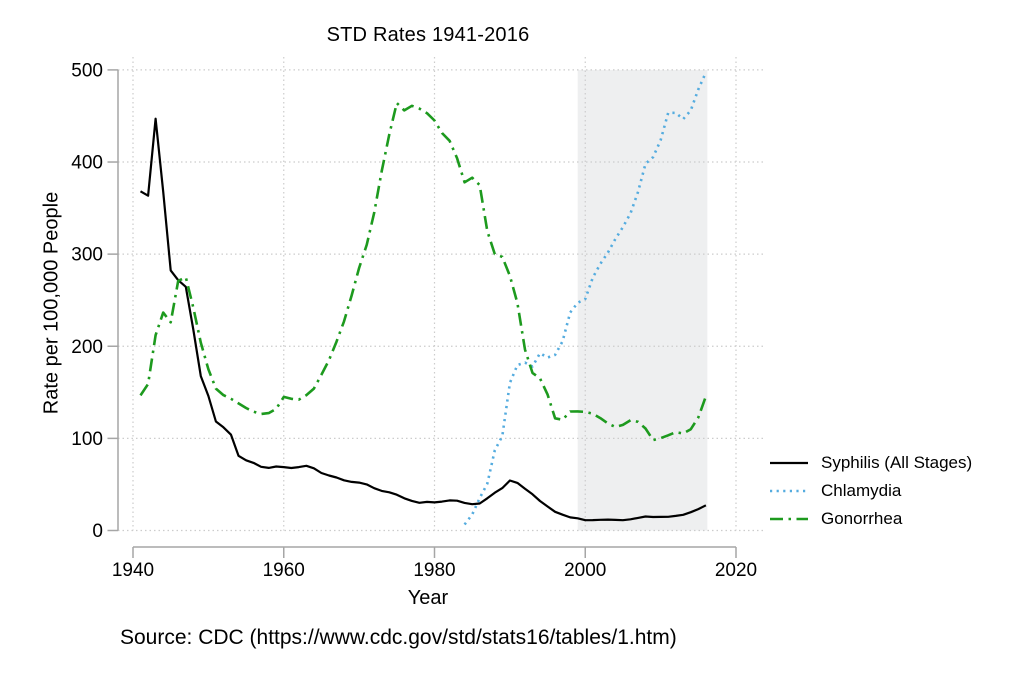 The height and width of the screenshot is (683, 1024). Describe the element at coordinates (585, 570) in the screenshot. I see `x-tick-label: 2000` at that location.